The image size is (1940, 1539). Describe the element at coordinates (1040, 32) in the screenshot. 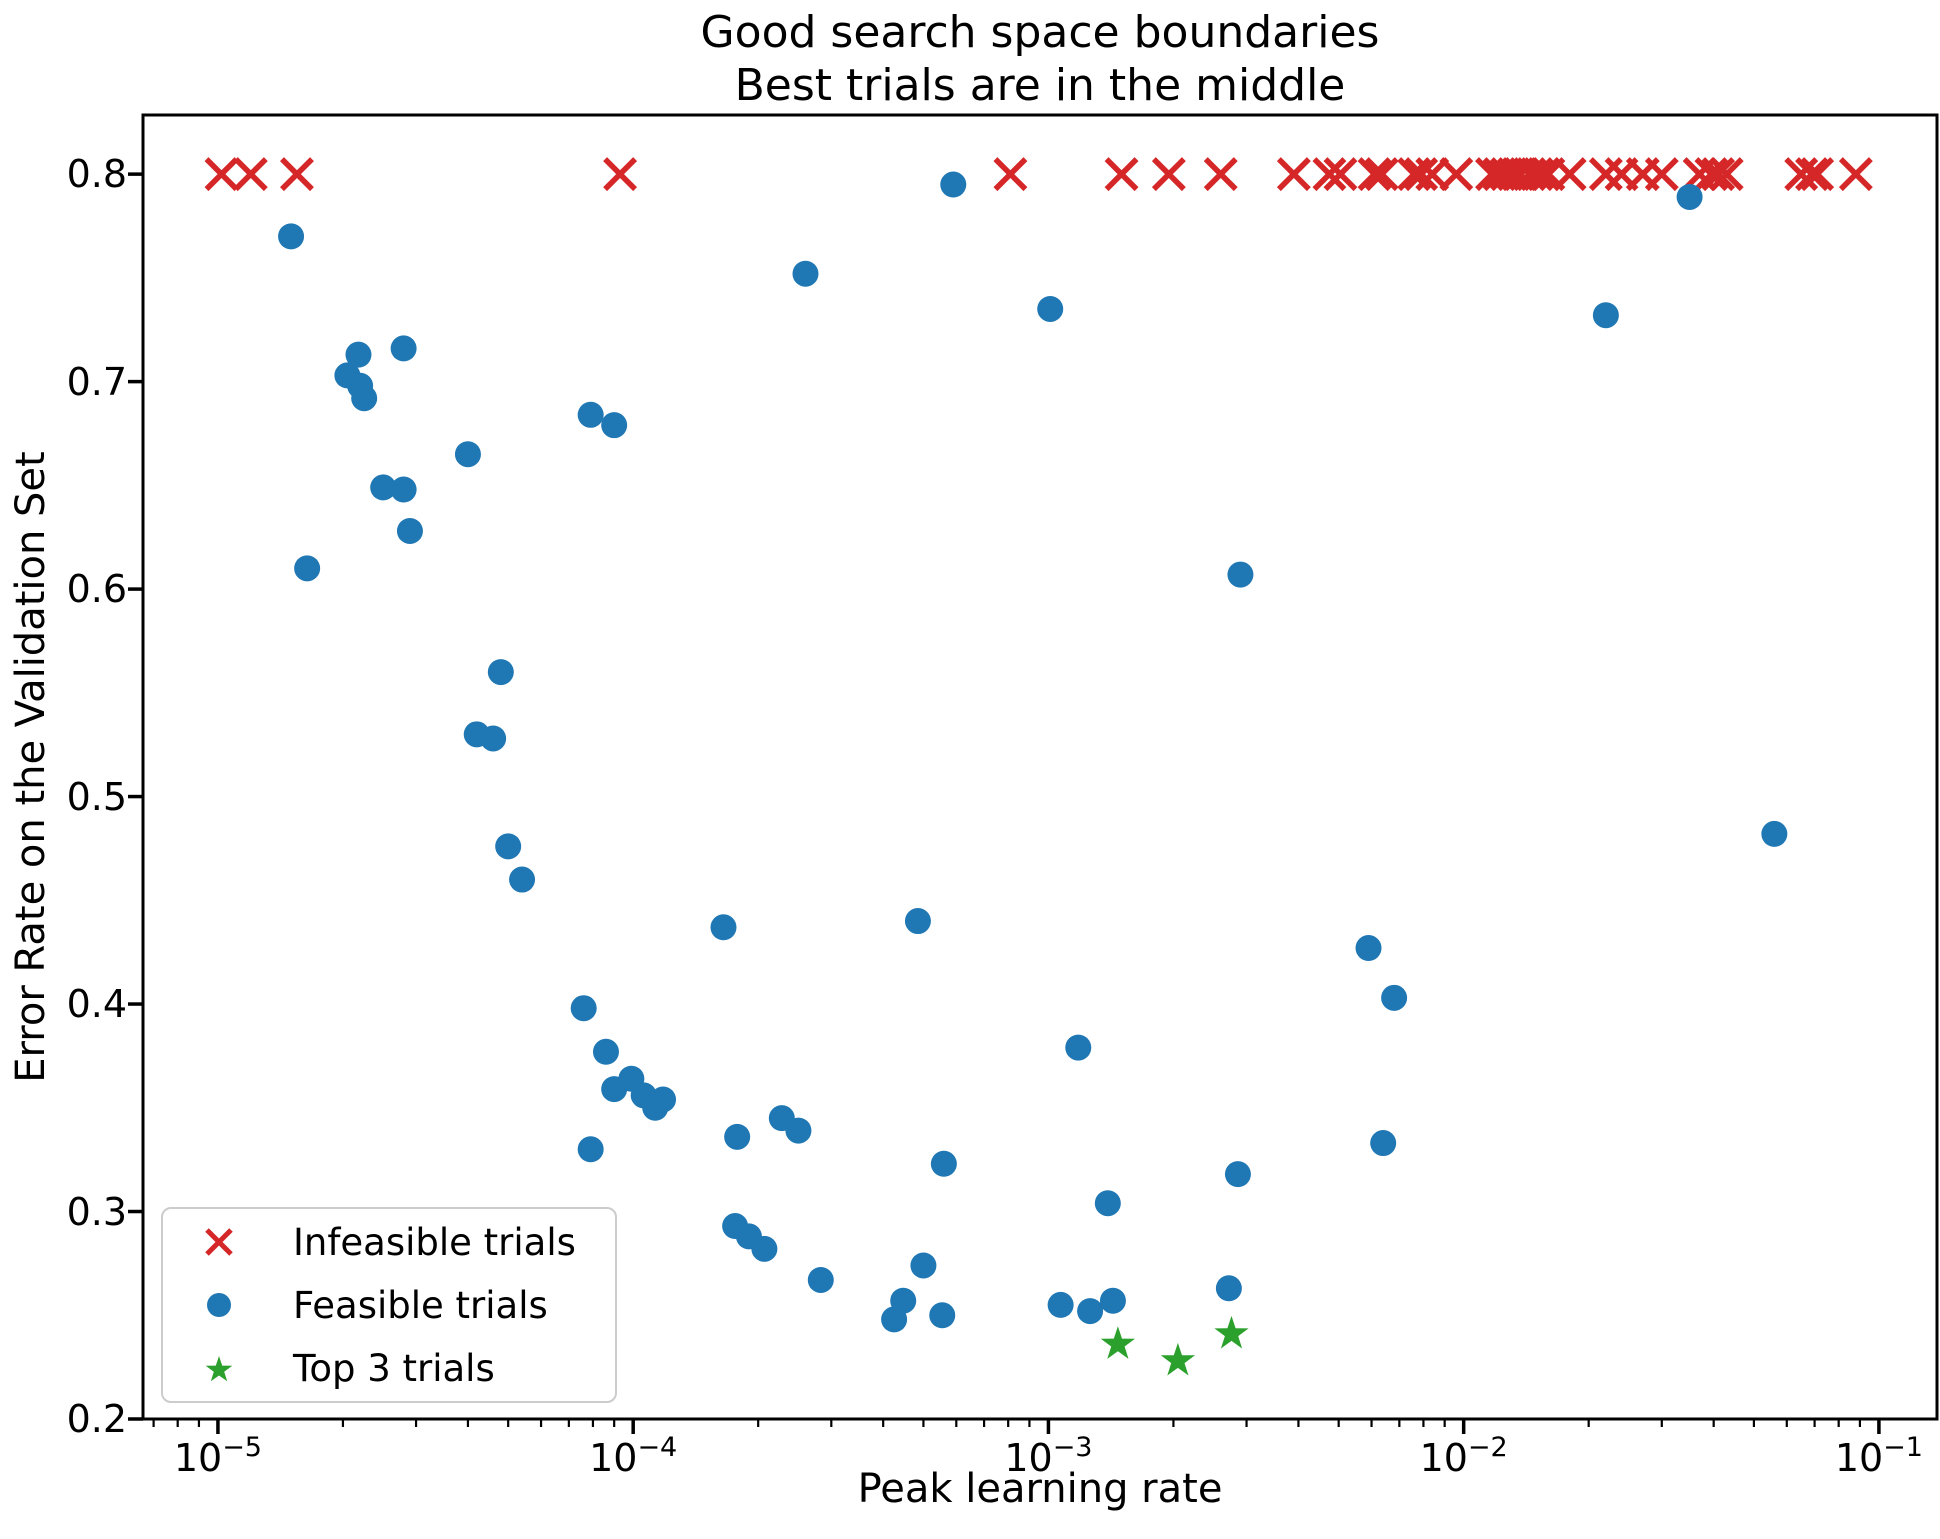

I see `chart-title-line1: Good search space boundaries` at that location.